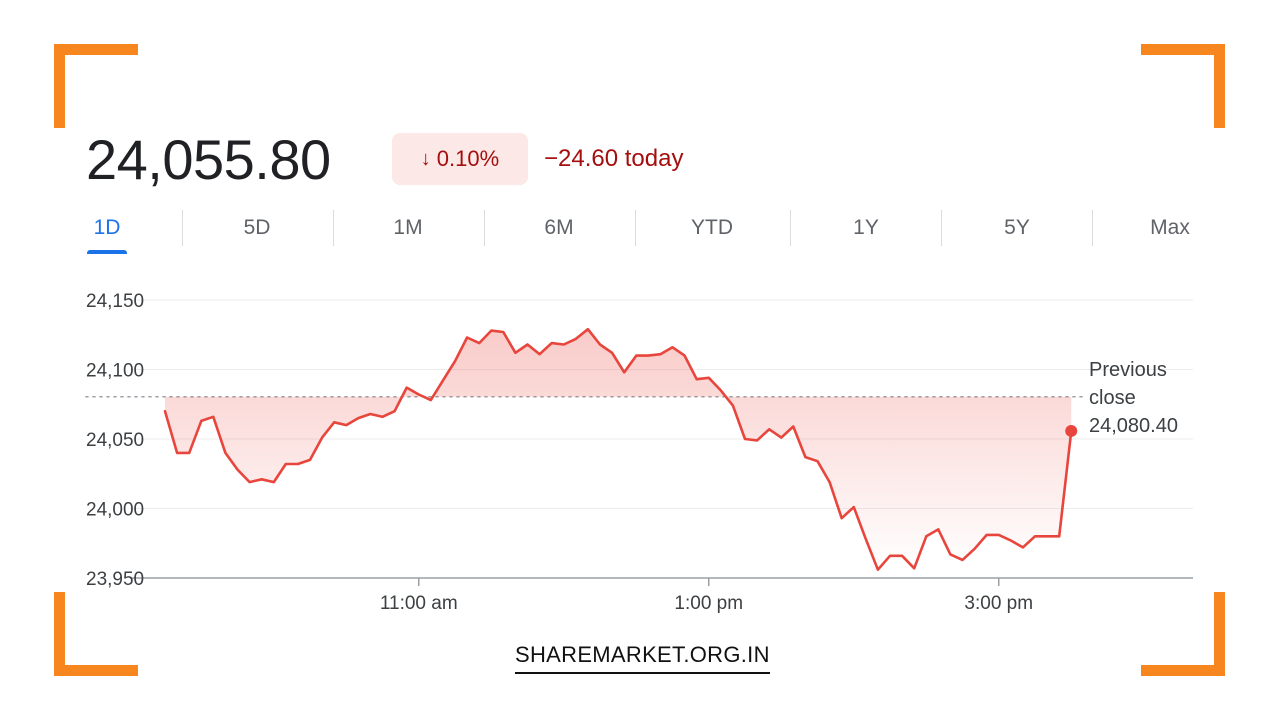  What do you see at coordinates (998, 603) in the screenshot?
I see `x-tick-label: 3:00 pm` at bounding box center [998, 603].